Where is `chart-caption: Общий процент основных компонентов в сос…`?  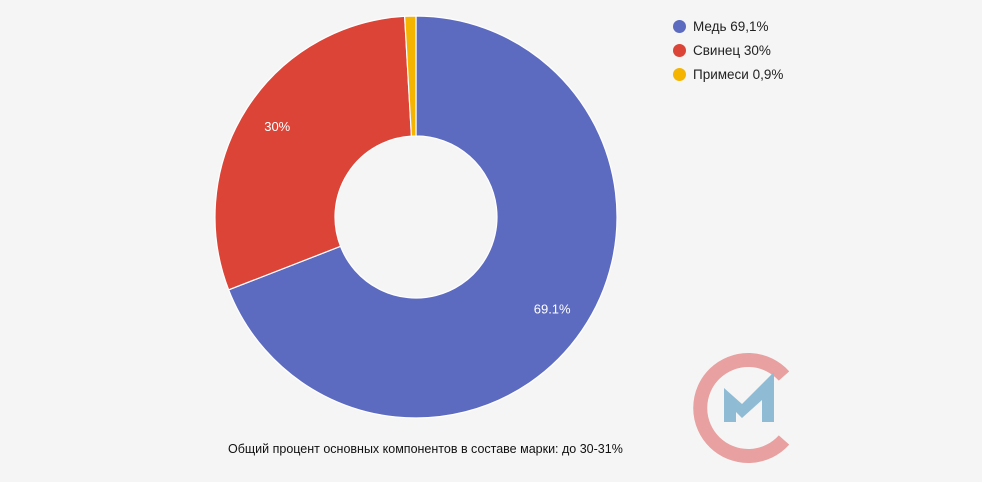
chart-caption: Общий процент основных компонентов в сос… is located at coordinates (425, 449).